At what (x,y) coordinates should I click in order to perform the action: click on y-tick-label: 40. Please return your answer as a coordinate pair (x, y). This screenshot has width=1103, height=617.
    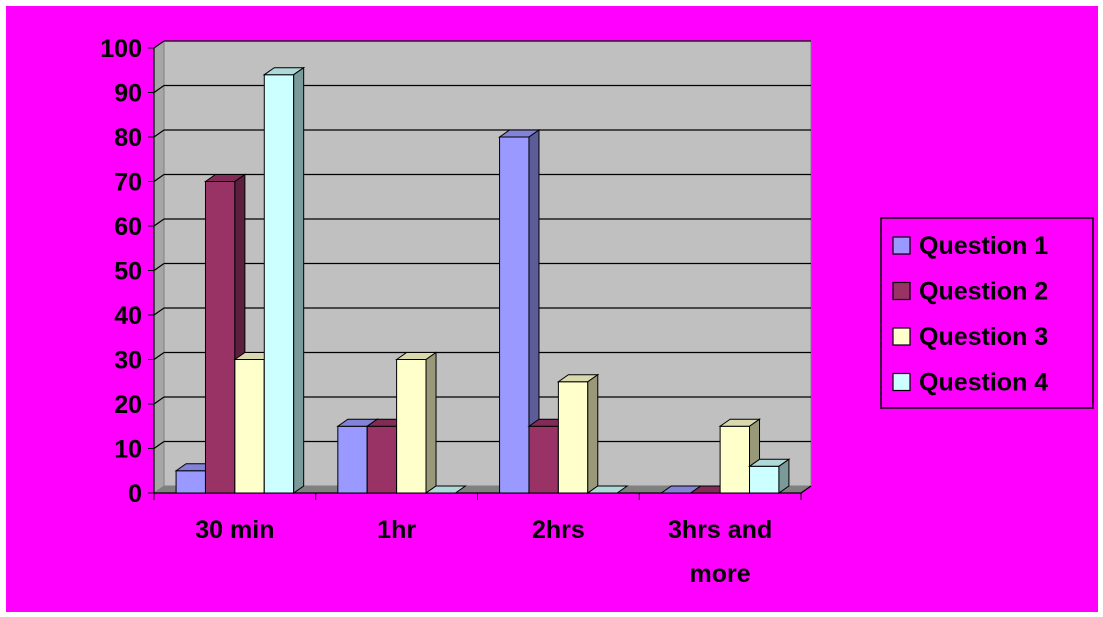
    Looking at the image, I should click on (128, 316).